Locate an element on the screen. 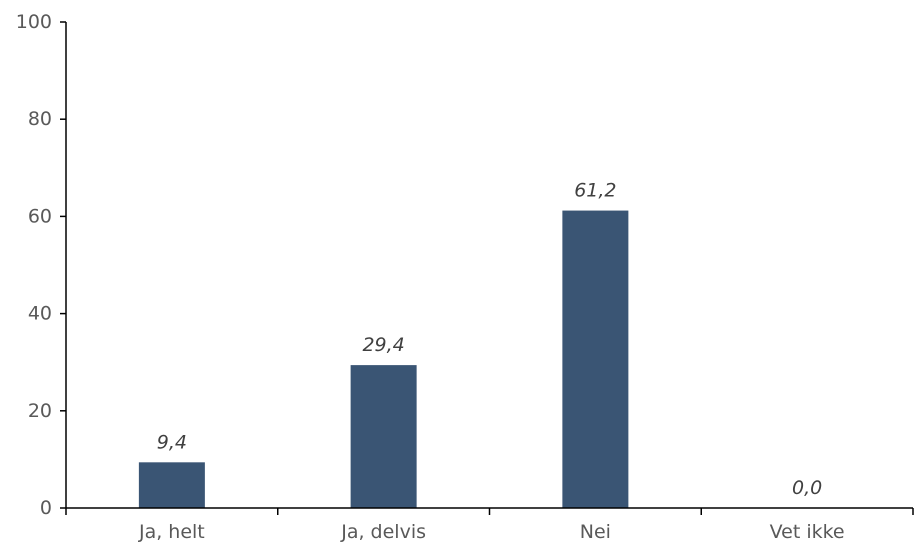  y-tick-label: 100 is located at coordinates (34, 22).